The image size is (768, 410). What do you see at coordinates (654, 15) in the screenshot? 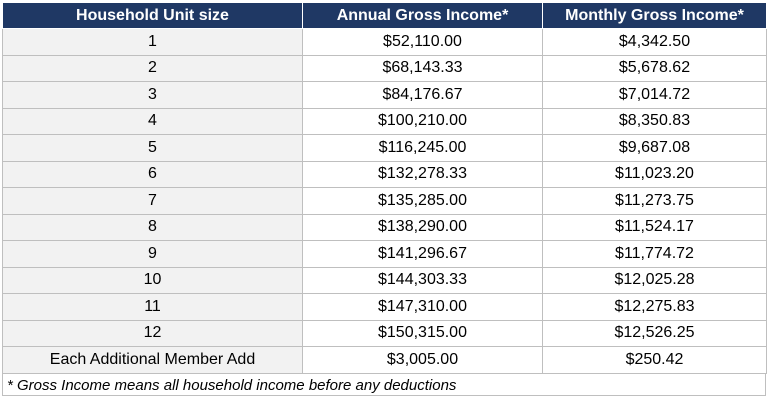
I see `header-monthly-income: Monthly Gross Income*` at bounding box center [654, 15].